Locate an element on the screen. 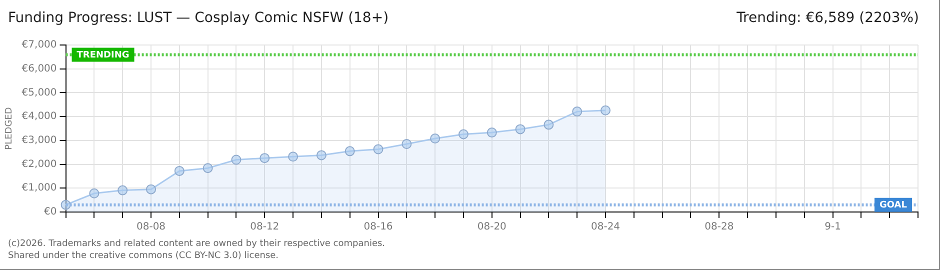  y-axis-title: PLEDGED is located at coordinates (9, 128).